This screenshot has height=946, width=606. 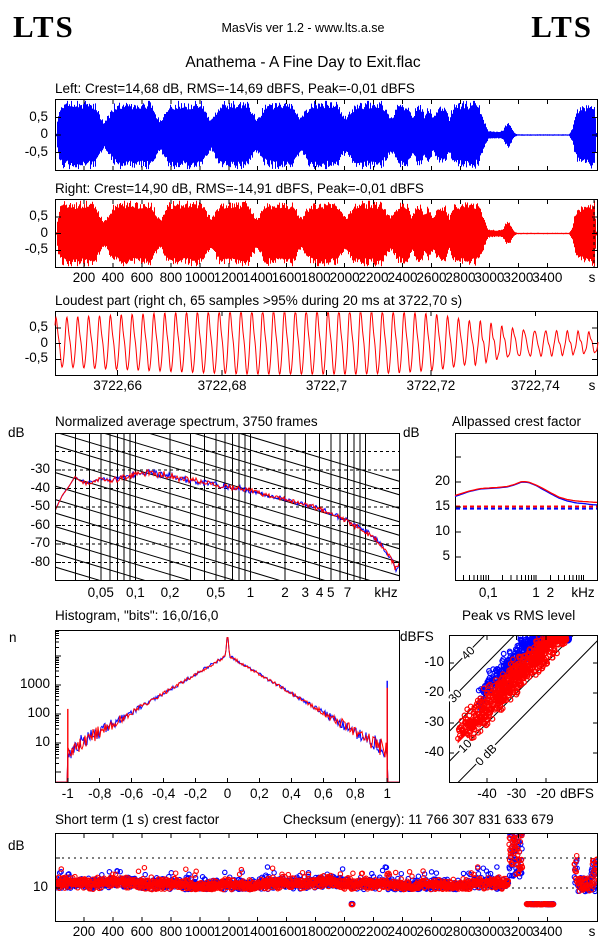 What do you see at coordinates (135, 592) in the screenshot?
I see `spectrum-x-tick-label: 0,1` at bounding box center [135, 592].